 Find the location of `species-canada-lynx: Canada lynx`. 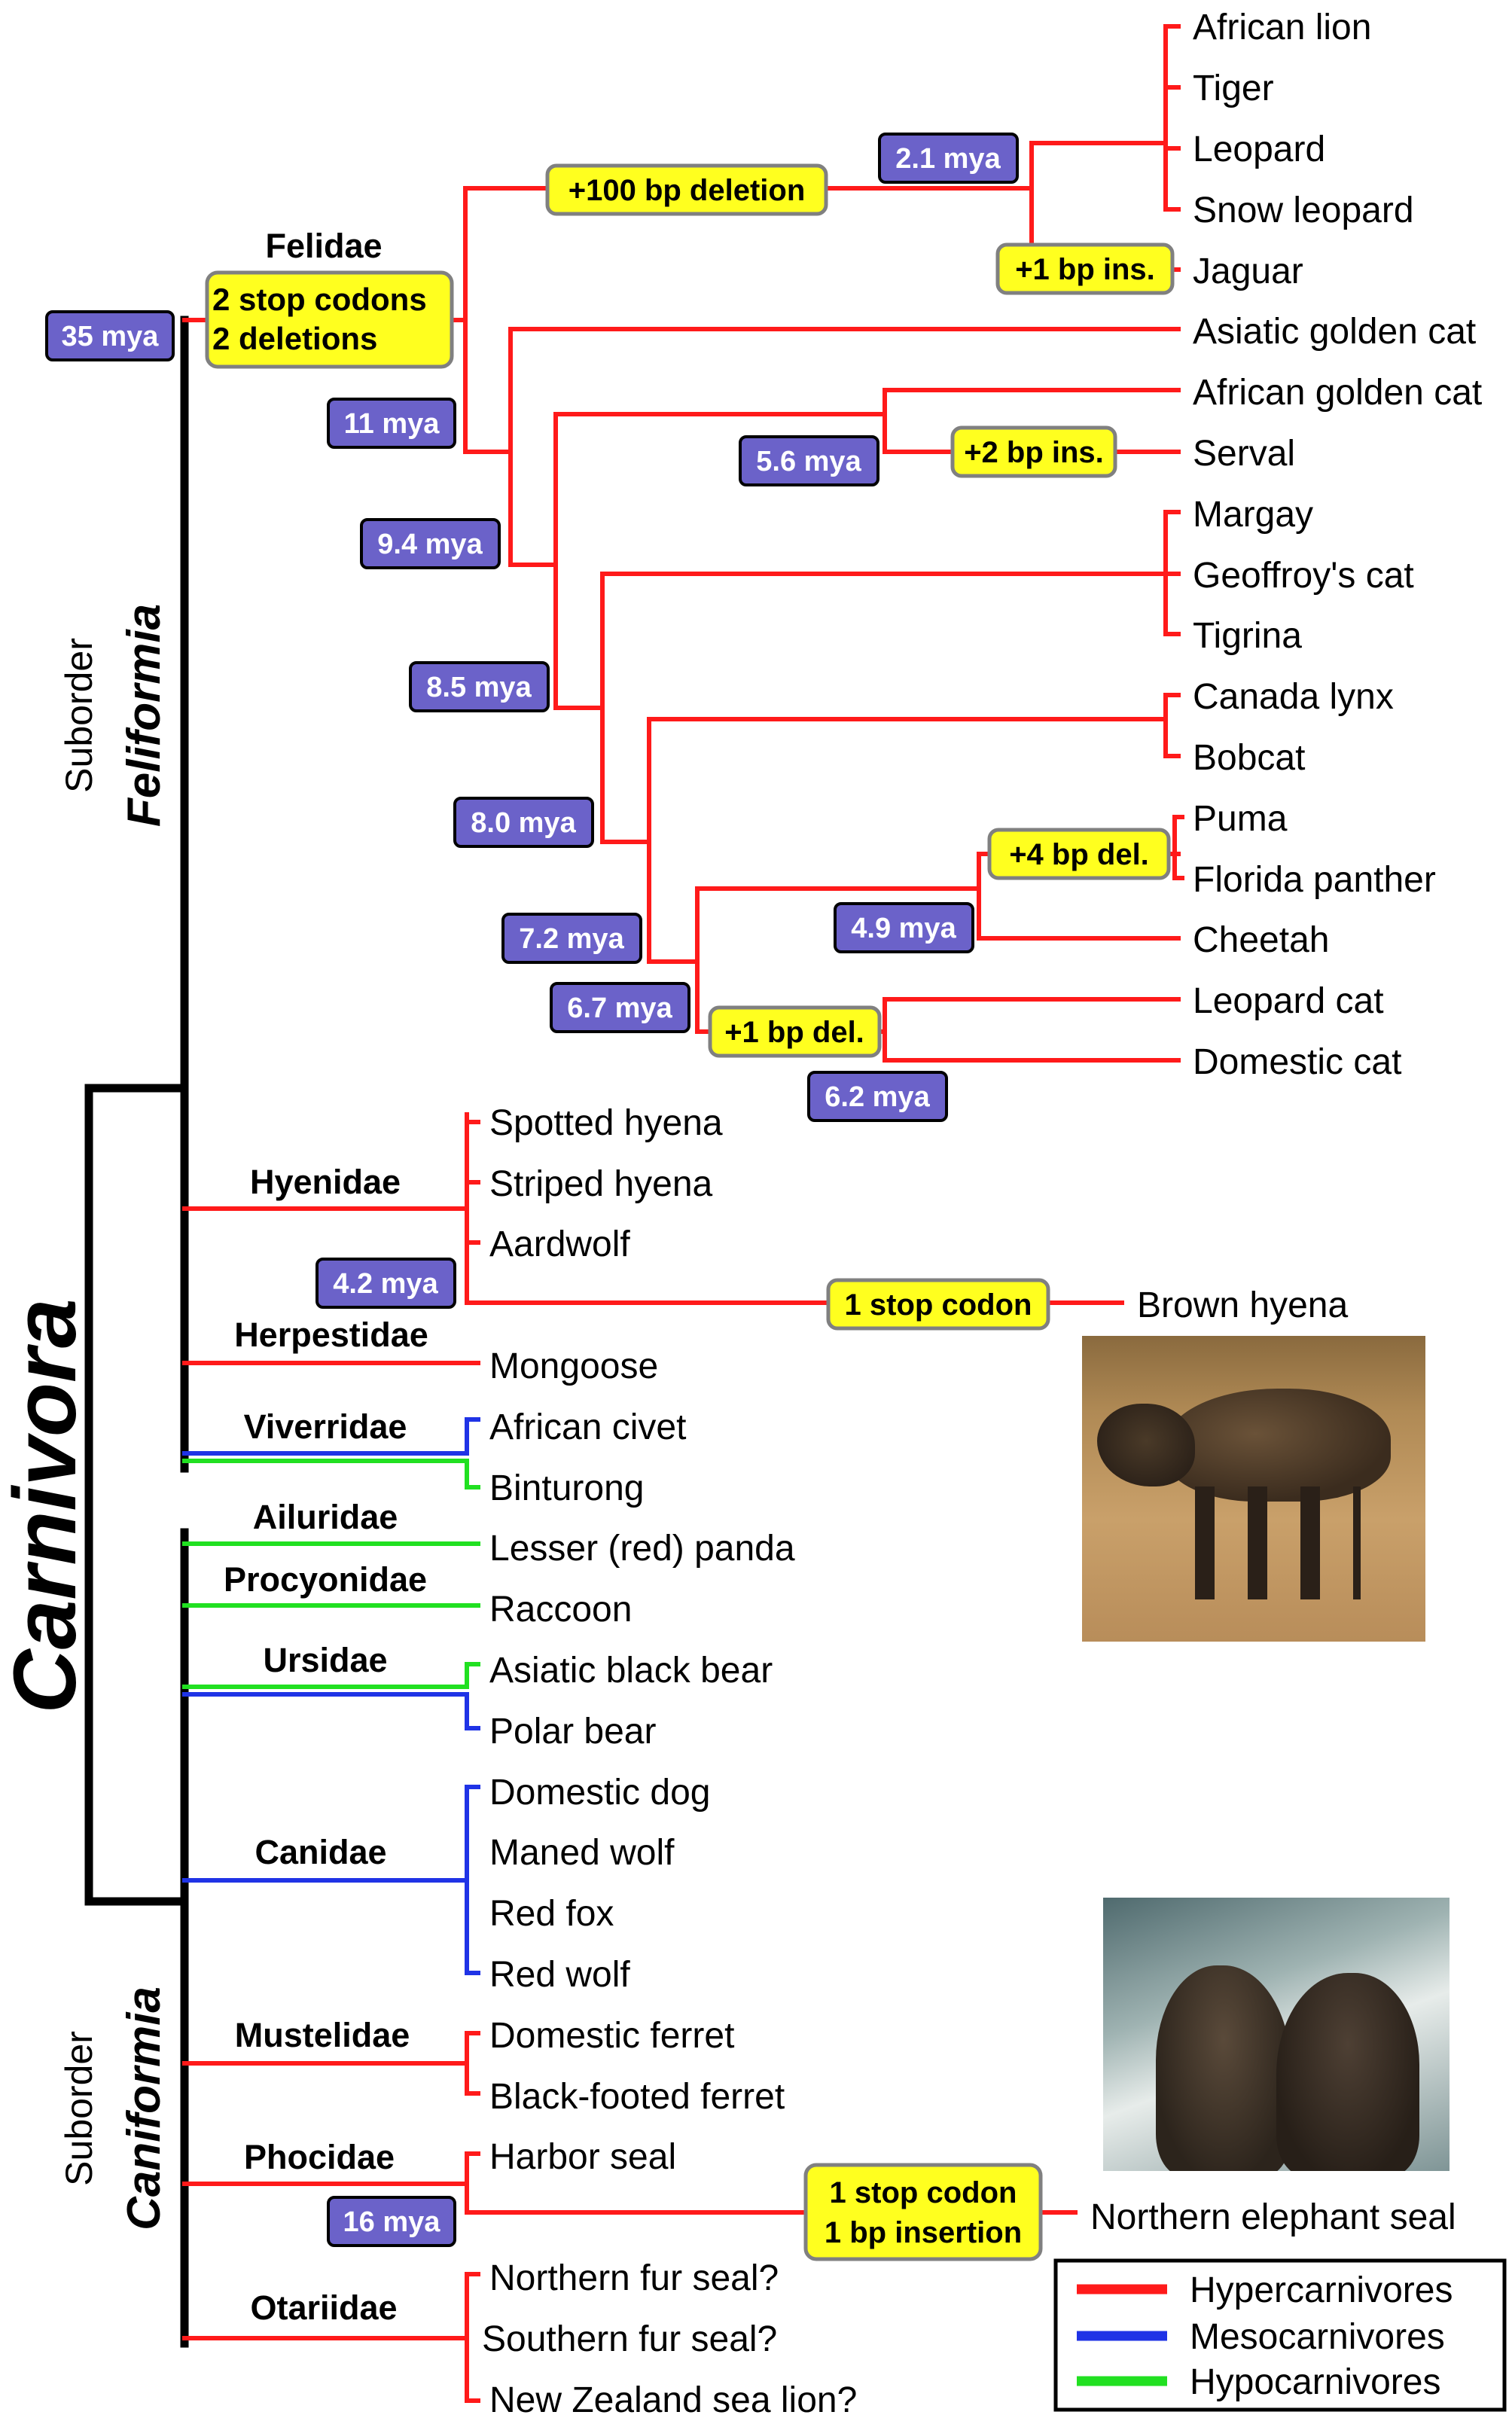

species-canada-lynx: Canada lynx is located at coordinates (1293, 697).